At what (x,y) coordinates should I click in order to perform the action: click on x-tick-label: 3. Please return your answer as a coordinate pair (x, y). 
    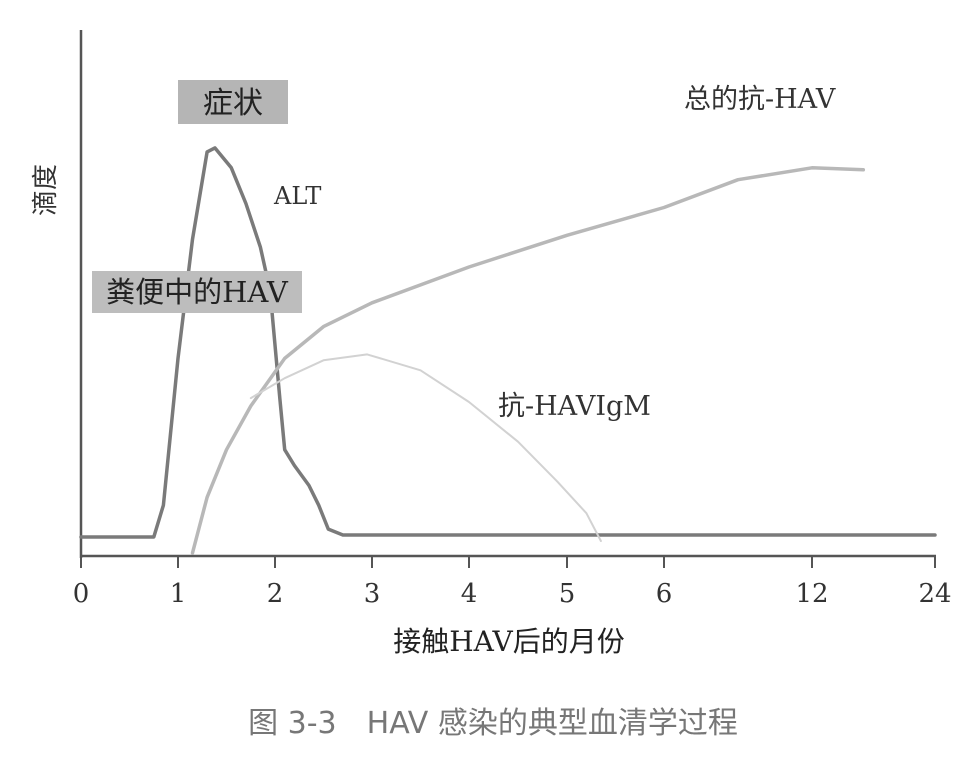
    Looking at the image, I should click on (372, 594).